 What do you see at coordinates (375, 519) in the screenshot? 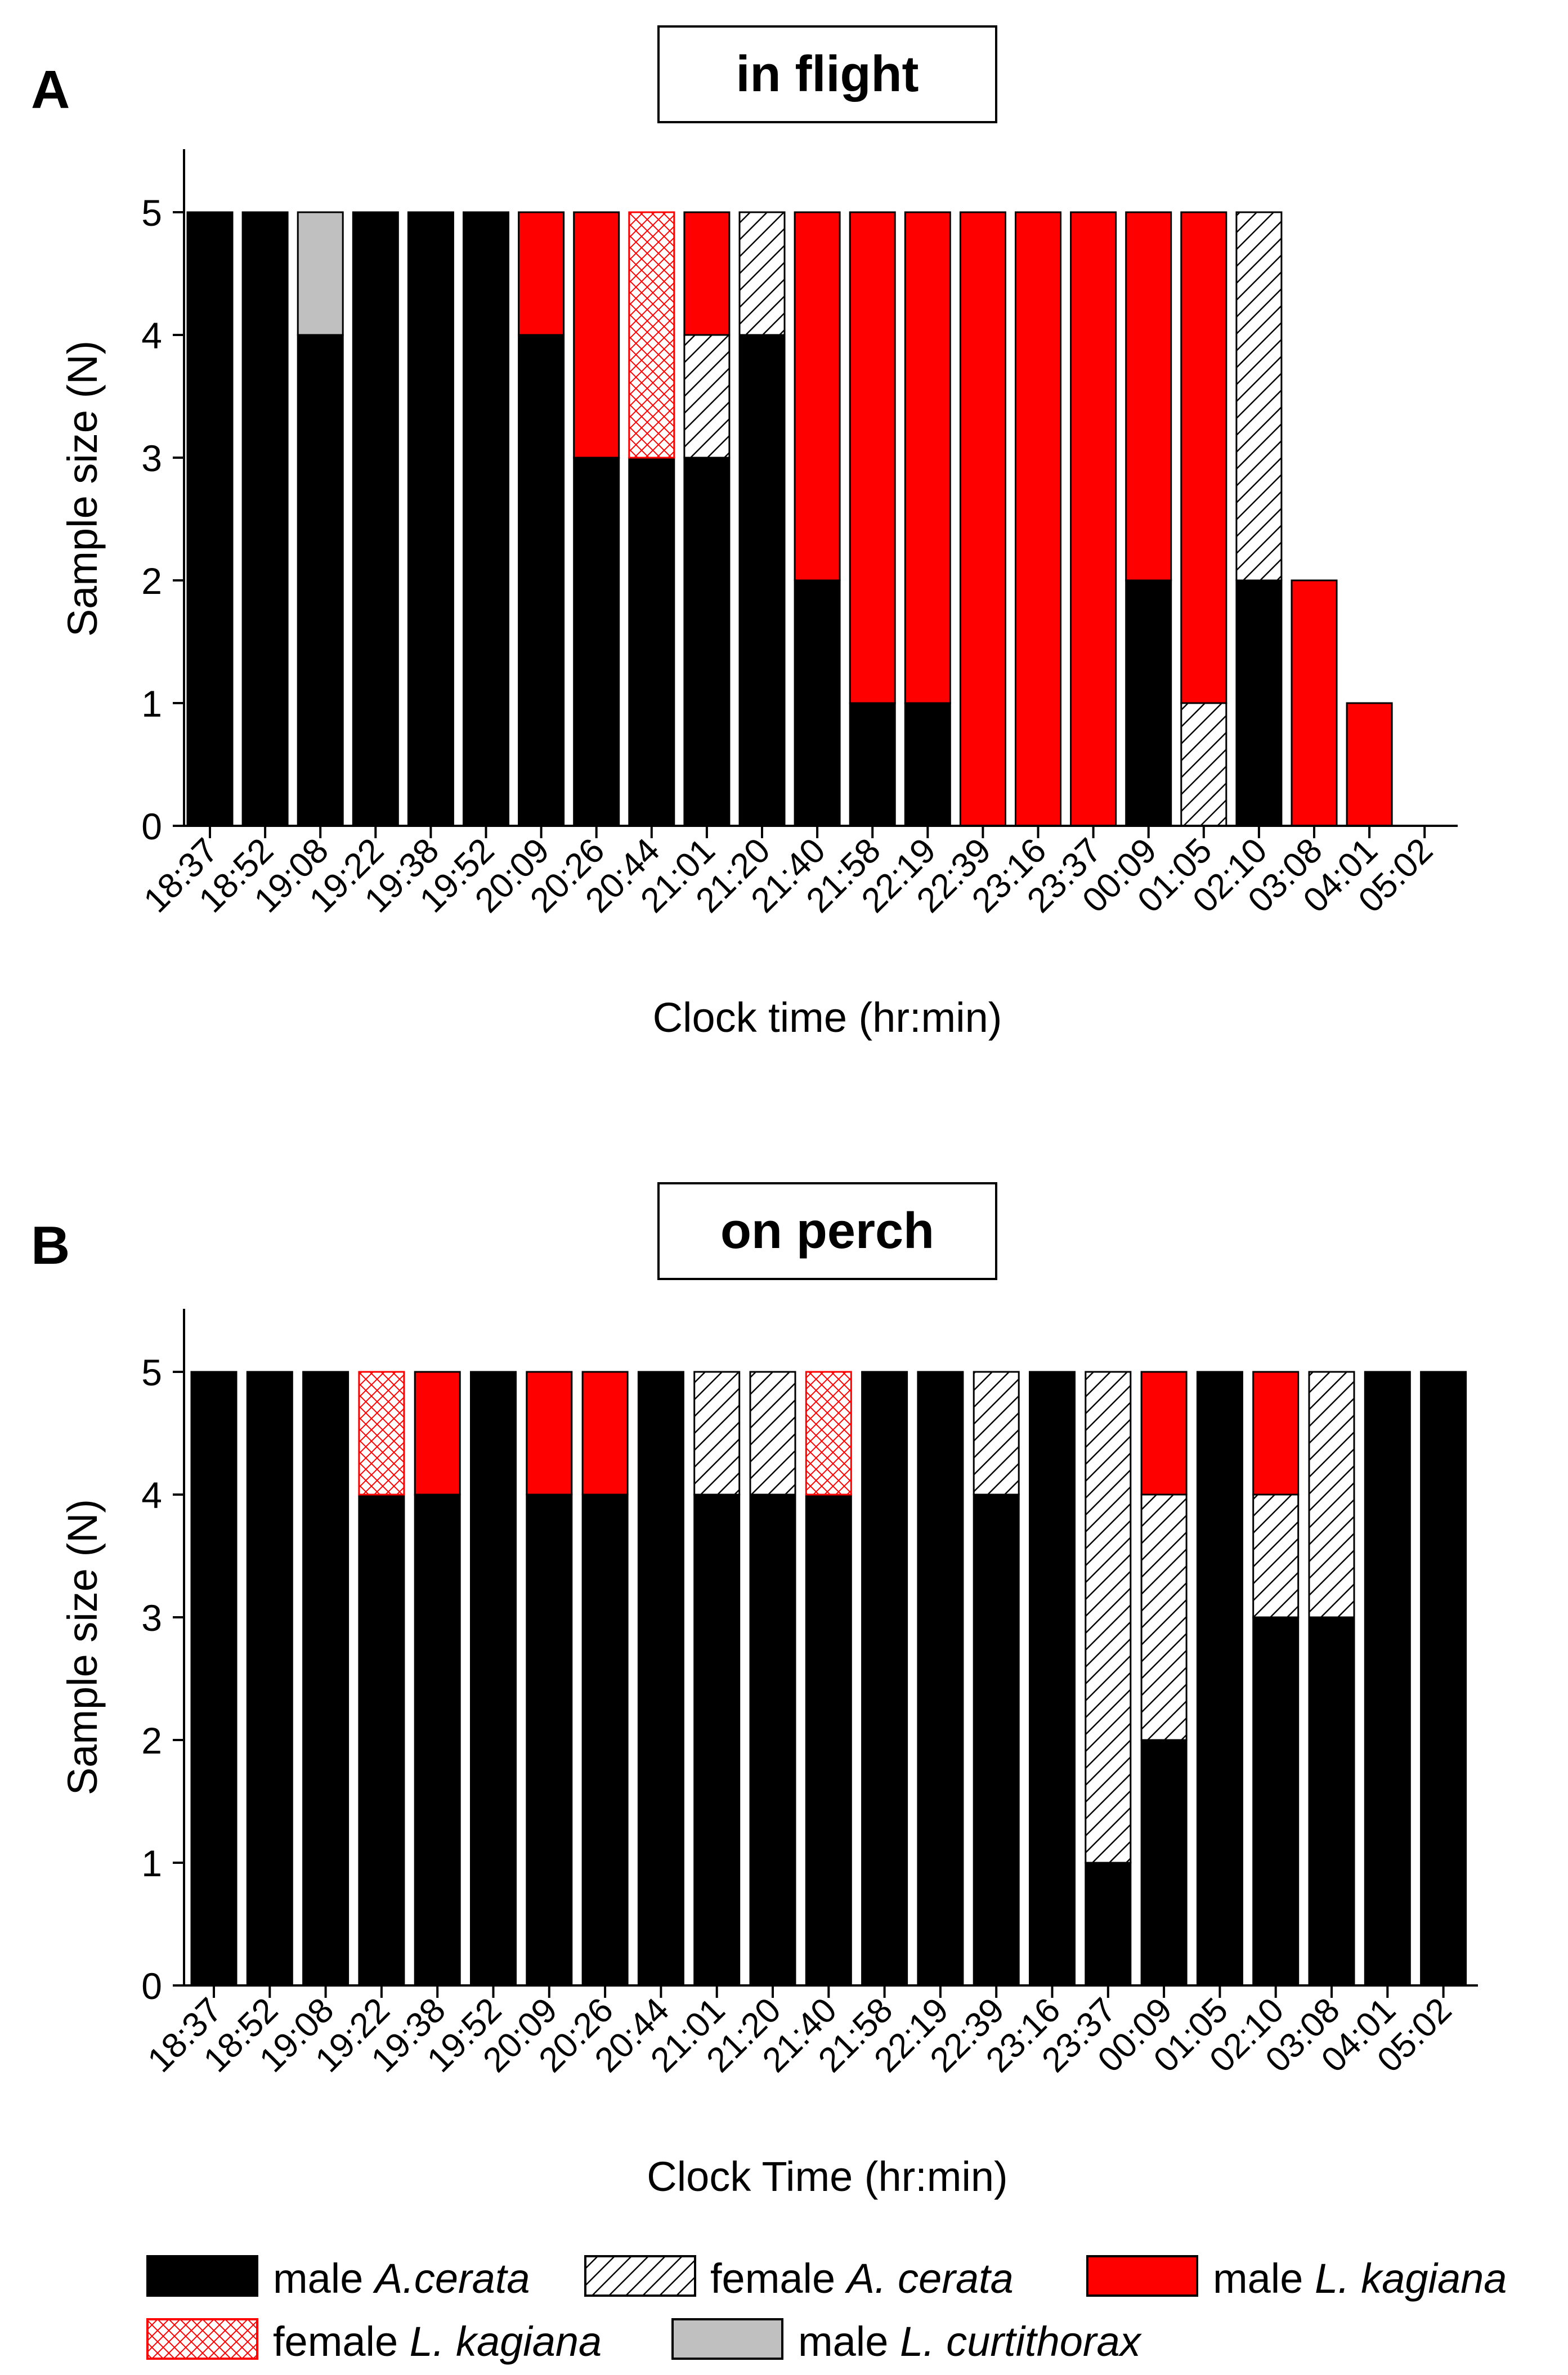
I see `panel-a-bar-male-a-cerata-1922` at bounding box center [375, 519].